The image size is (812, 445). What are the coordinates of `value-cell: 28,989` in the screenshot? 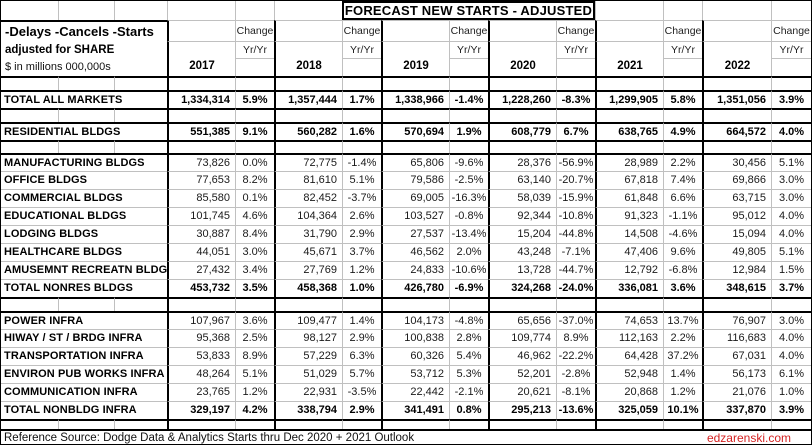 It's located at (629, 162).